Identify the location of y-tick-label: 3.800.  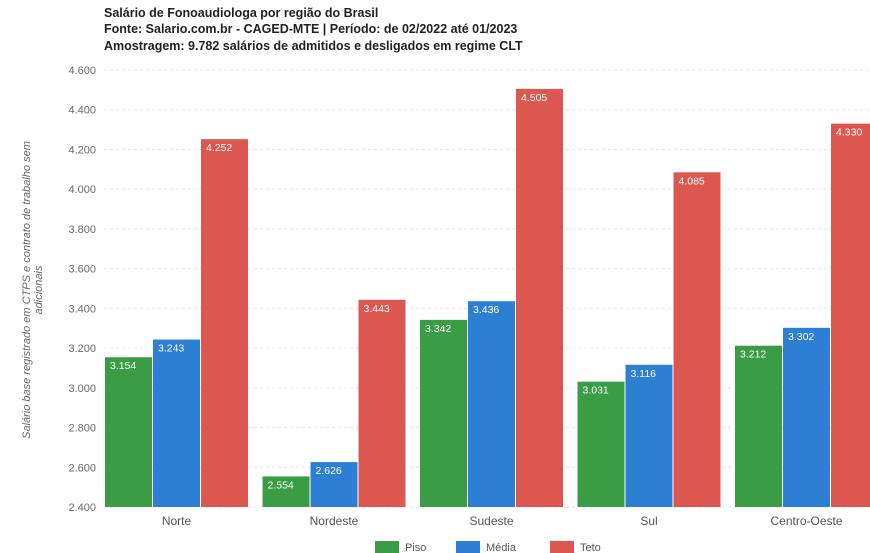
(82, 230).